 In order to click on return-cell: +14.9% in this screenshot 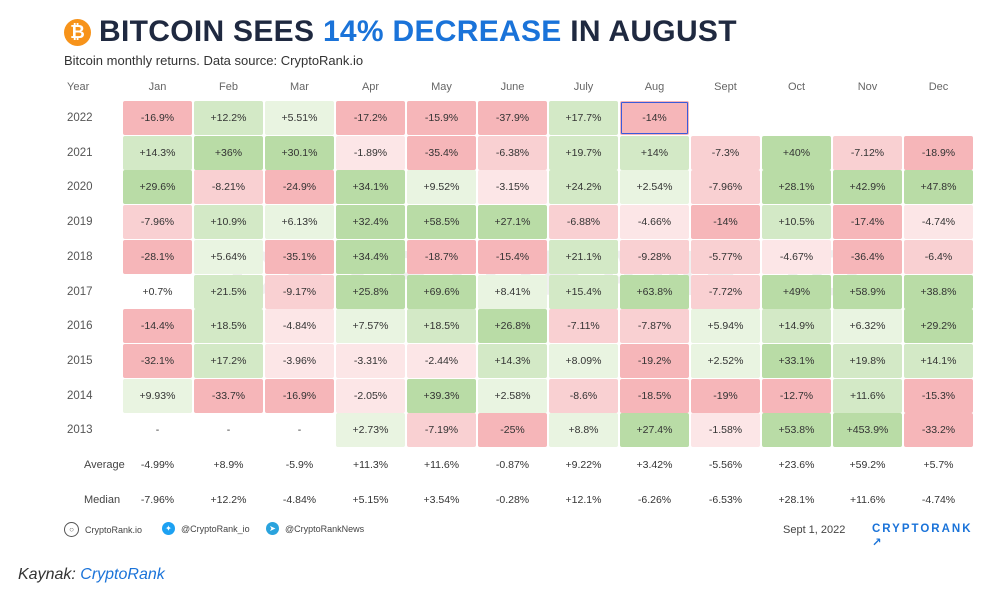, I will do `click(796, 326)`.